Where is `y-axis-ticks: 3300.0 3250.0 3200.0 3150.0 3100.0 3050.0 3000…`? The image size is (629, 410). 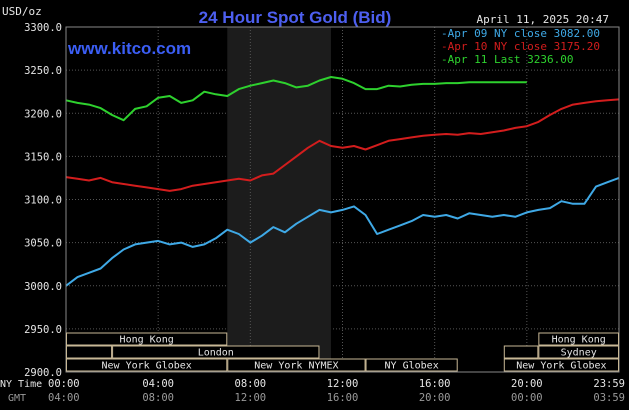 y-axis-ticks: 3300.0 3250.0 3200.0 3150.0 3100.0 3050.0 3000… is located at coordinates (43, 200).